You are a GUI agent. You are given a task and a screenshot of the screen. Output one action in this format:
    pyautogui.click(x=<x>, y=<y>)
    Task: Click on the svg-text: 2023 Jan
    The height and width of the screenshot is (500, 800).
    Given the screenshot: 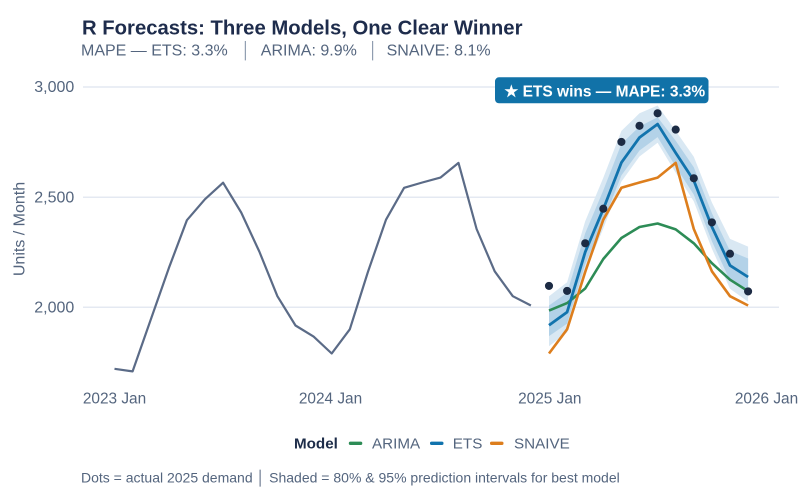 What is the action you would take?
    pyautogui.click(x=114, y=399)
    